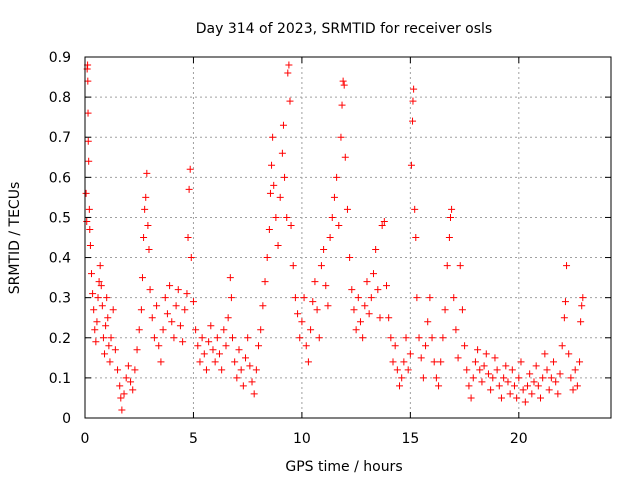 Image resolution: width=640 pixels, height=480 pixels. What do you see at coordinates (410, 439) in the screenshot?
I see `x-tick-label: 15` at bounding box center [410, 439].